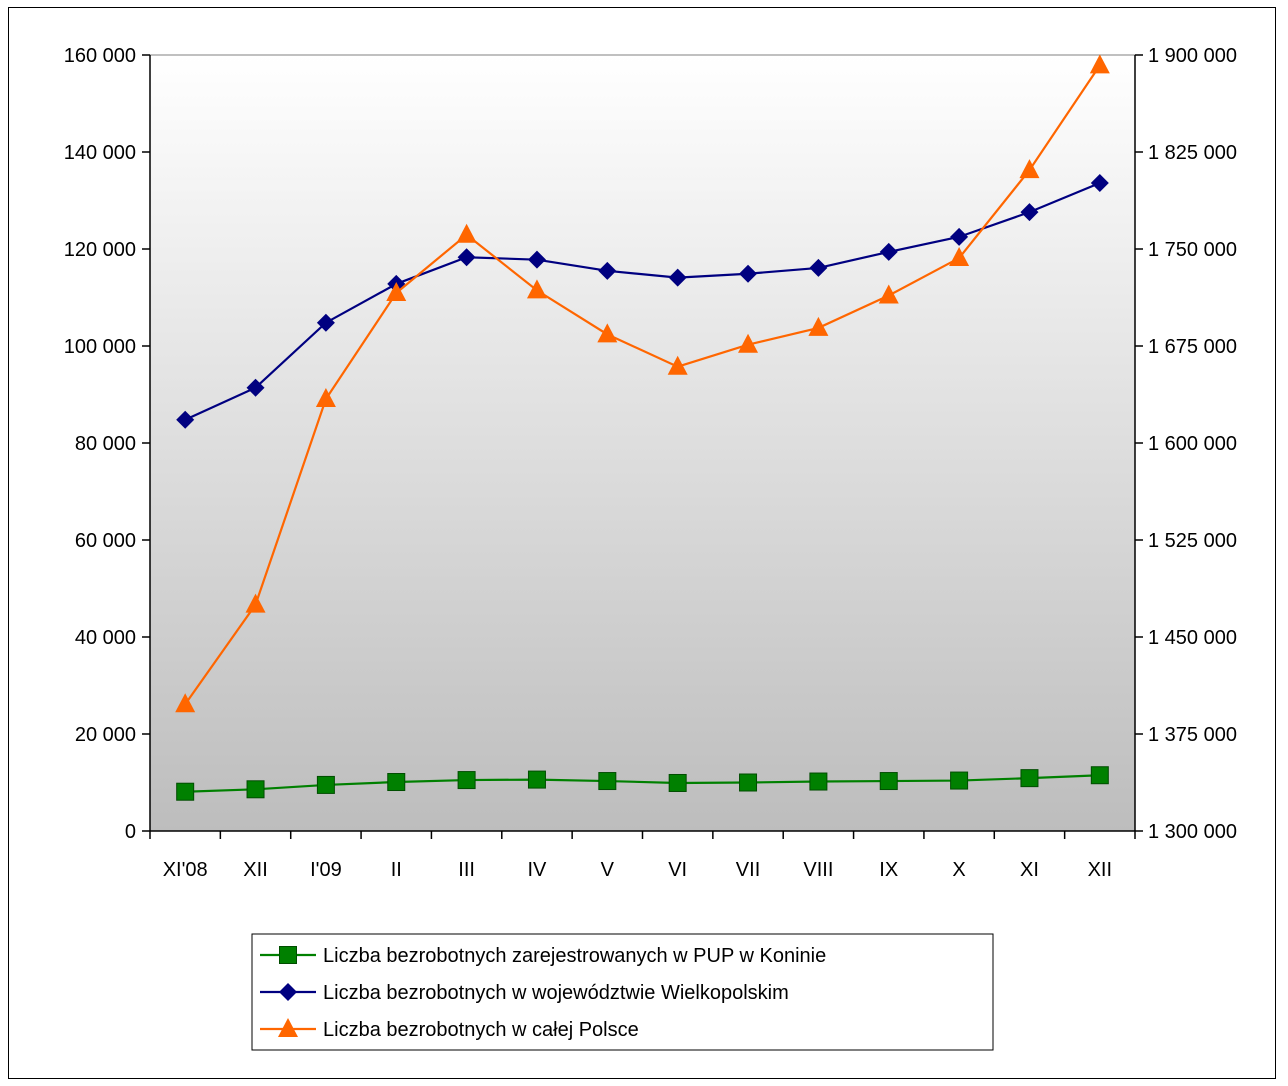 The width and height of the screenshot is (1288, 1086). Describe the element at coordinates (818, 870) in the screenshot. I see `x-tick-label: VIII` at that location.